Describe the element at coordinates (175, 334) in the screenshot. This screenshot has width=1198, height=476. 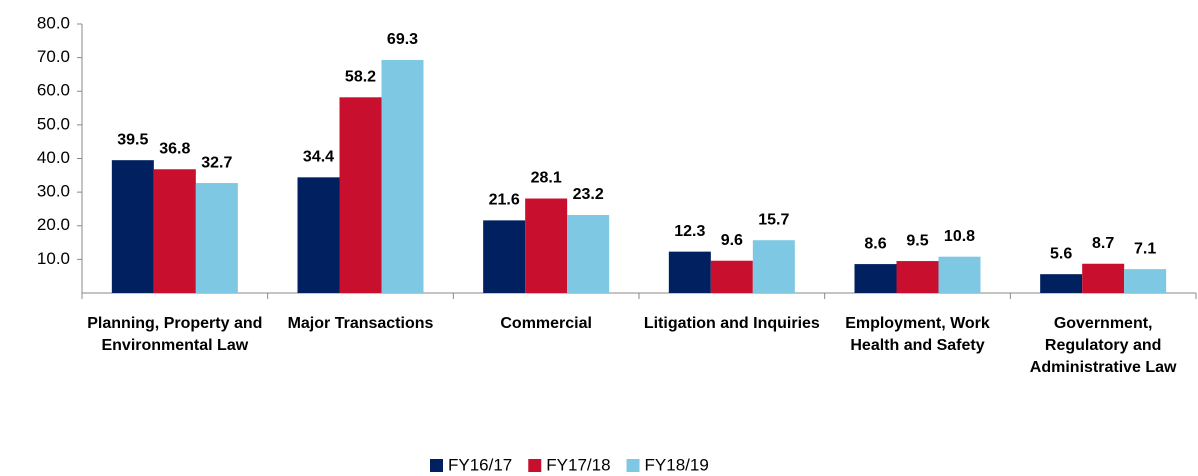
I see `x-tick-label: Planning, Property and Environmental Law` at that location.